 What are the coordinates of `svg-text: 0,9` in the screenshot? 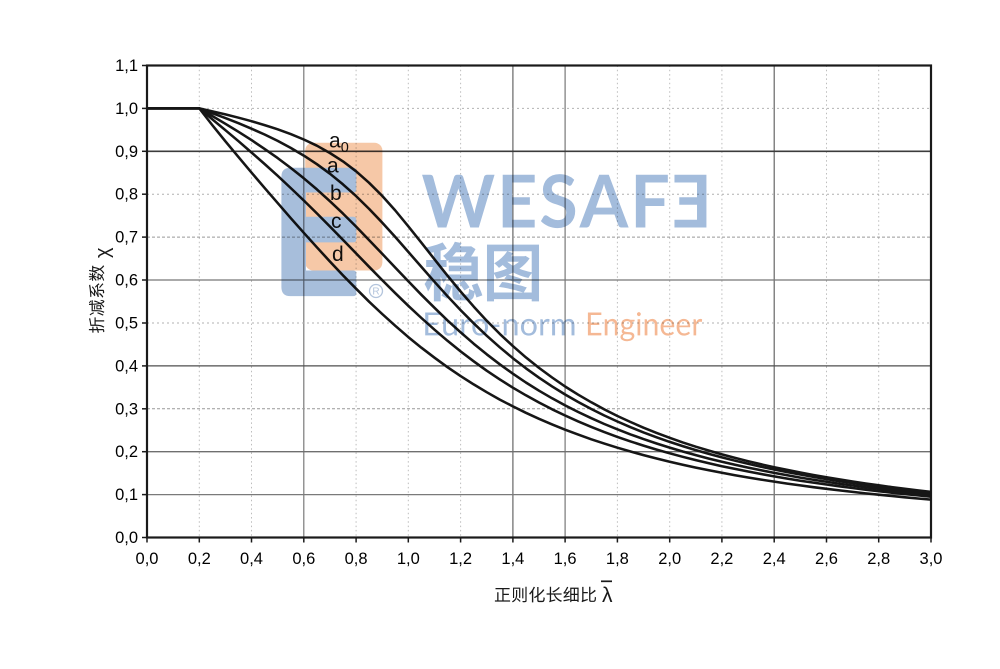 It's located at (126, 152).